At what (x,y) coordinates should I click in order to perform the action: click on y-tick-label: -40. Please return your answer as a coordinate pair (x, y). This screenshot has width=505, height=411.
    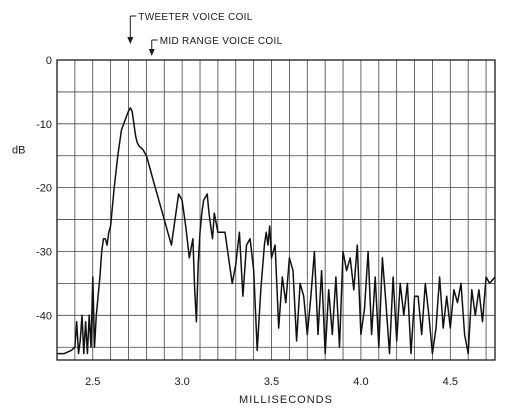
    Looking at the image, I should click on (44, 316).